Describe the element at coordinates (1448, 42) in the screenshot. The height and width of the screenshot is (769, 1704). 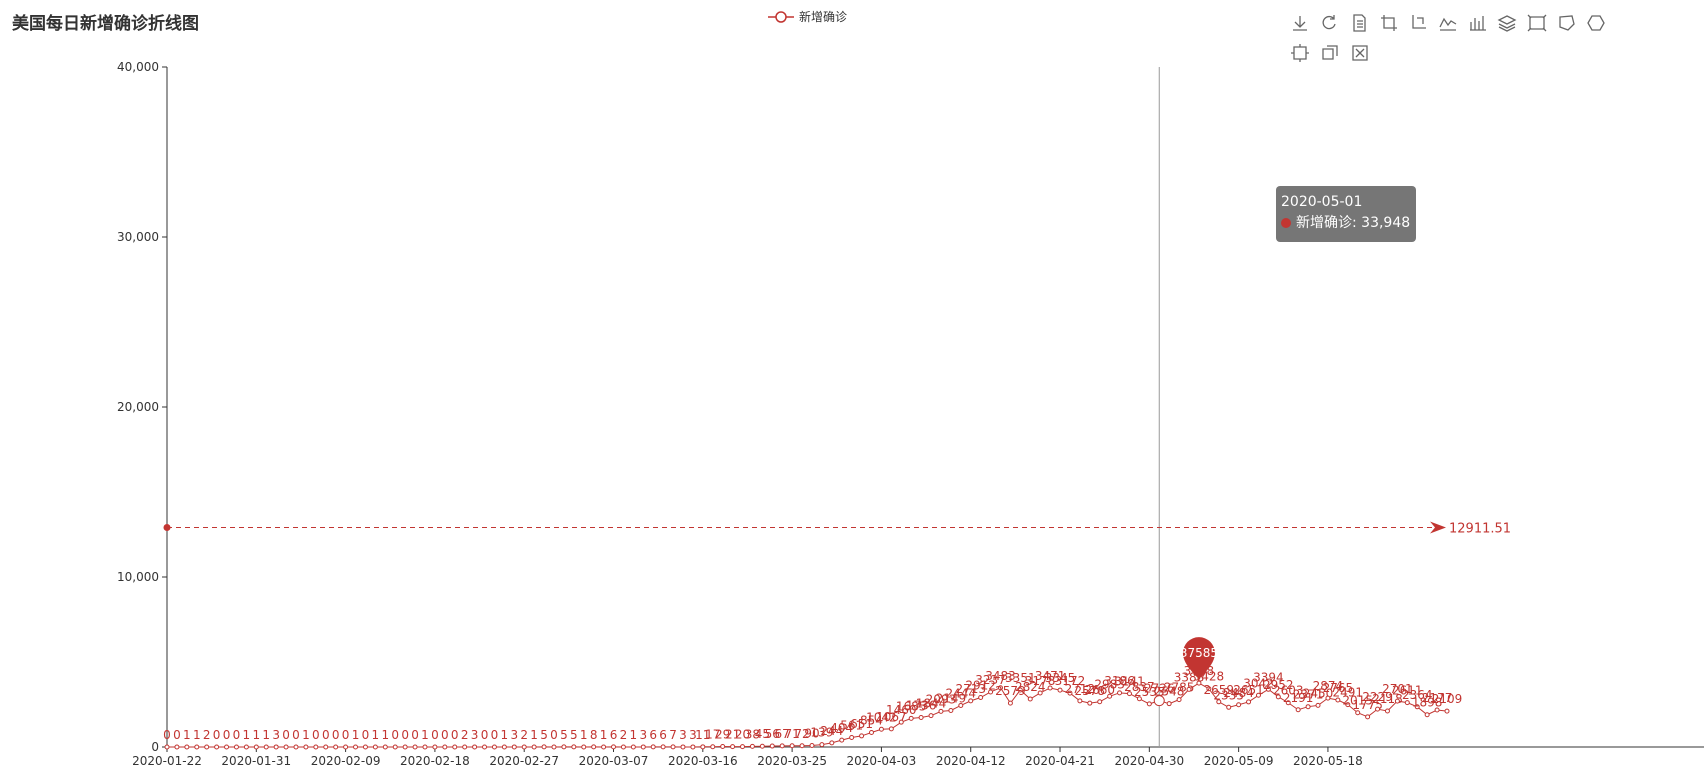
I see `chart-toolbox` at that location.